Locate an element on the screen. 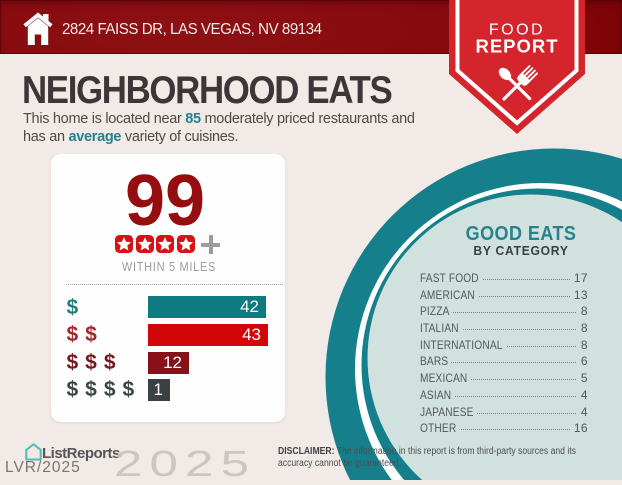 The height and width of the screenshot is (485, 622). svg-text: REPORT is located at coordinates (516, 46).